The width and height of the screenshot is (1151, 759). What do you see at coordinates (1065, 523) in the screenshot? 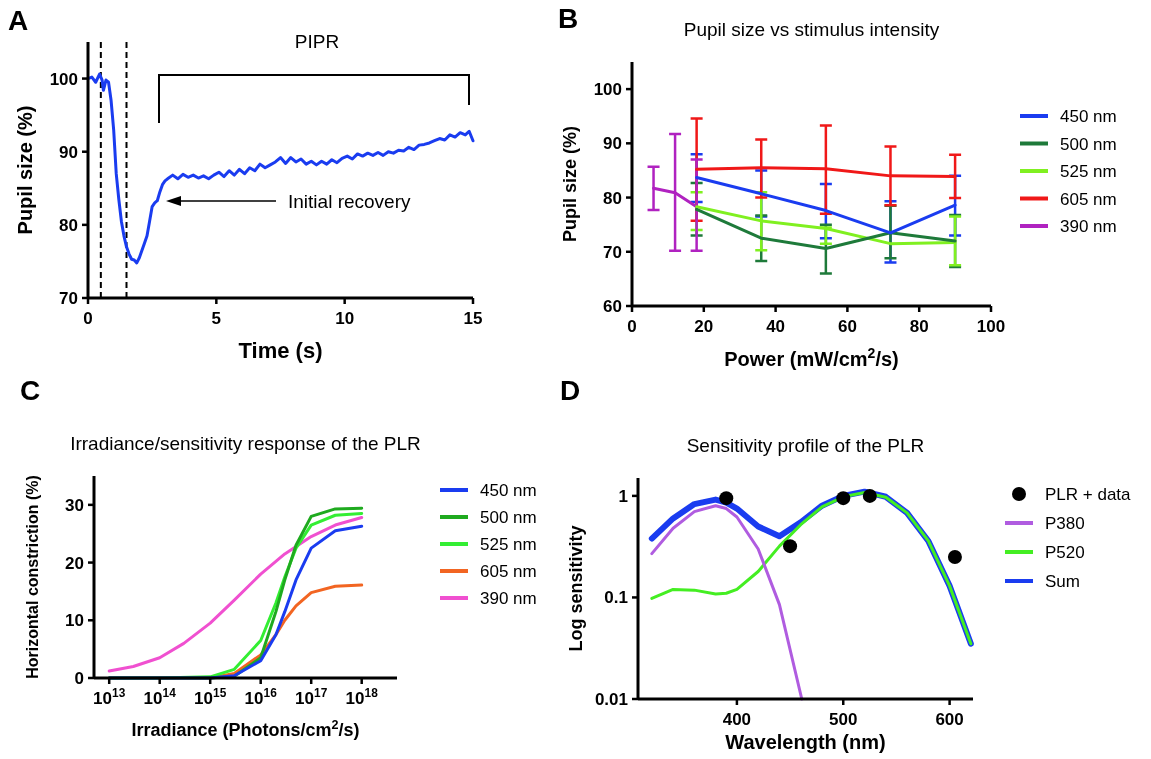
I see `legend-label: P380` at bounding box center [1065, 523].